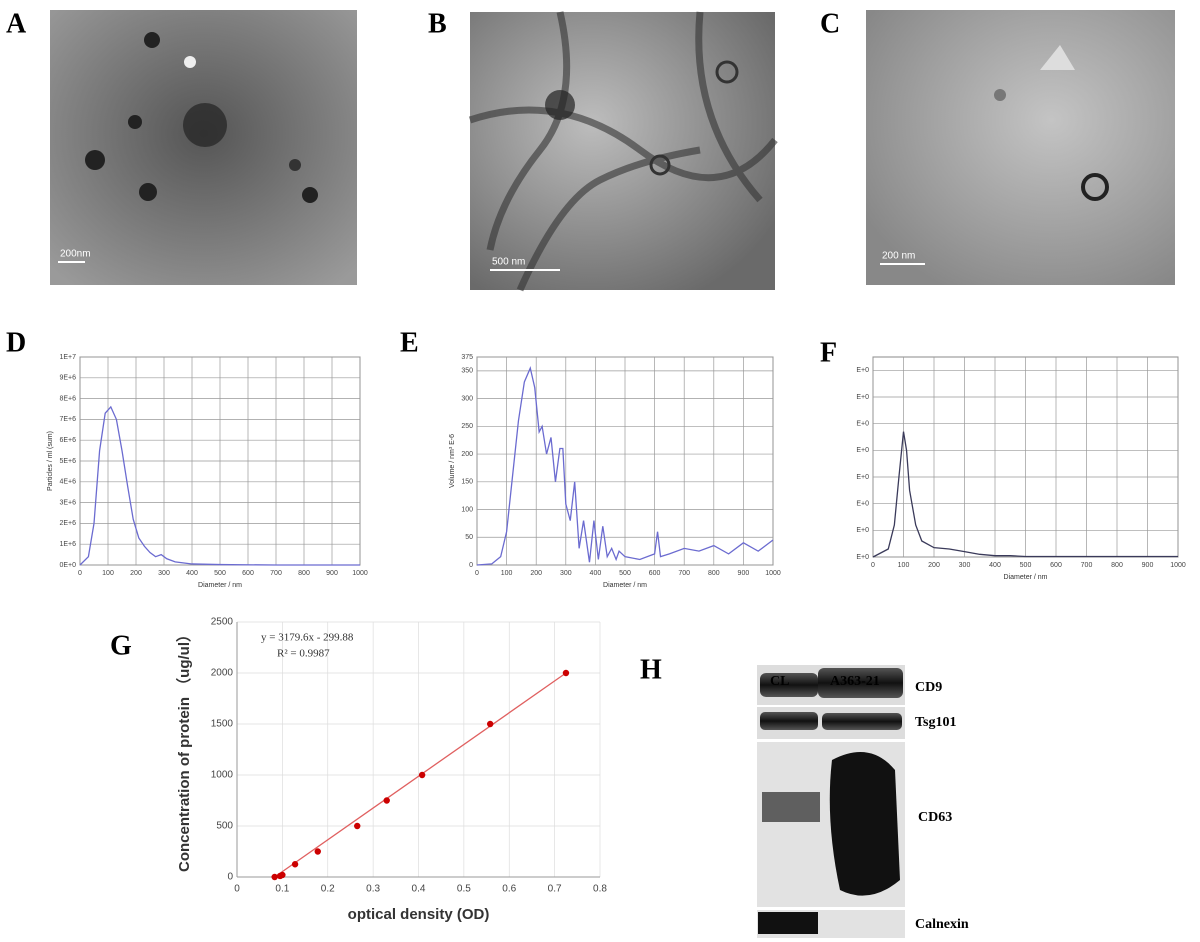 The image size is (1200, 942). What do you see at coordinates (467, 398) in the screenshot?
I see `y-tick-label: 300` at bounding box center [467, 398].